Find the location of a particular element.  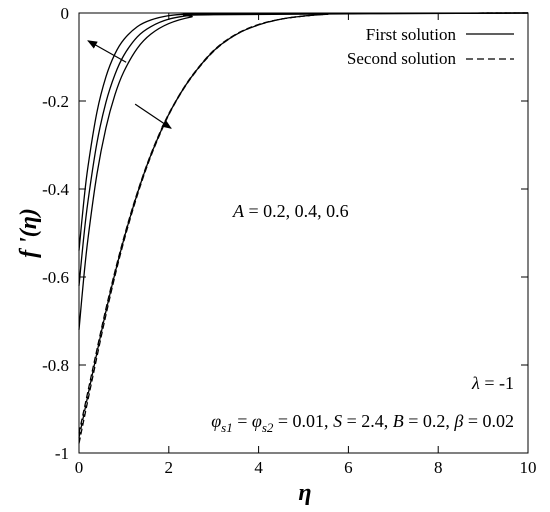

annotation-a-values: A = 0.2, 0.4, 0.6 is located at coordinates (290, 211).